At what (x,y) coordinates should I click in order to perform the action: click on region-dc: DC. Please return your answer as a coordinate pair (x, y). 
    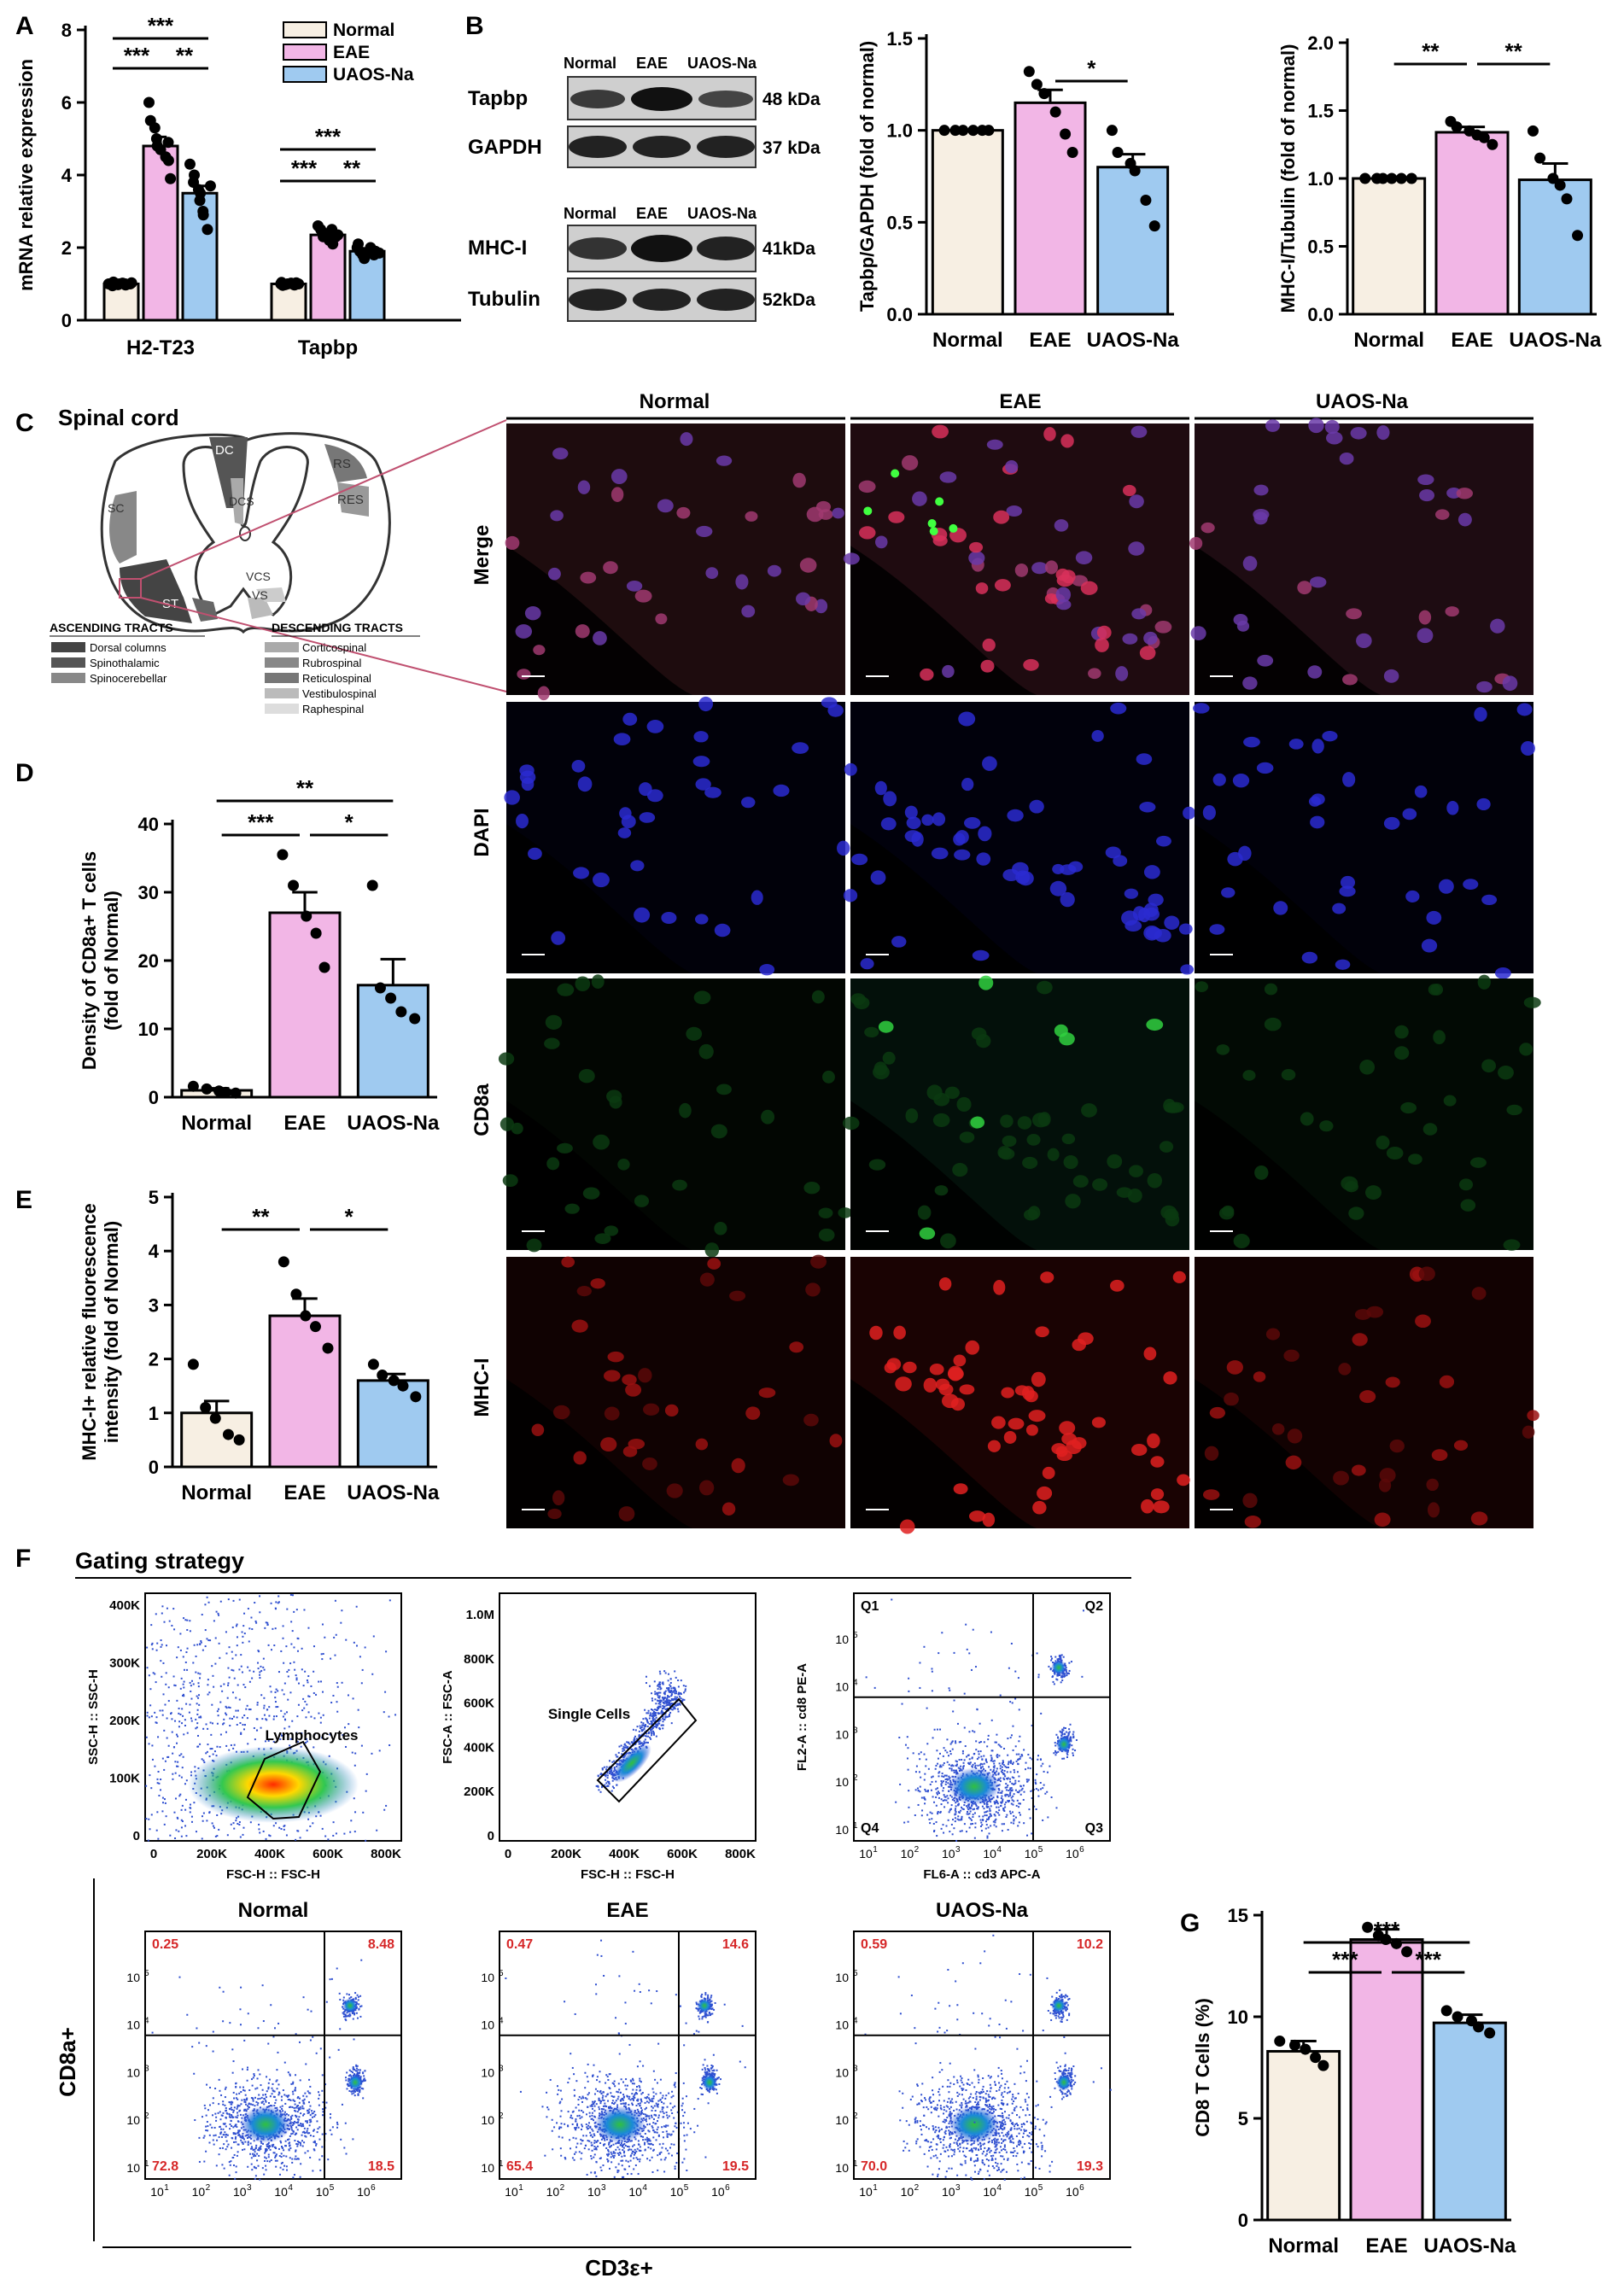
    Looking at the image, I should click on (225, 451).